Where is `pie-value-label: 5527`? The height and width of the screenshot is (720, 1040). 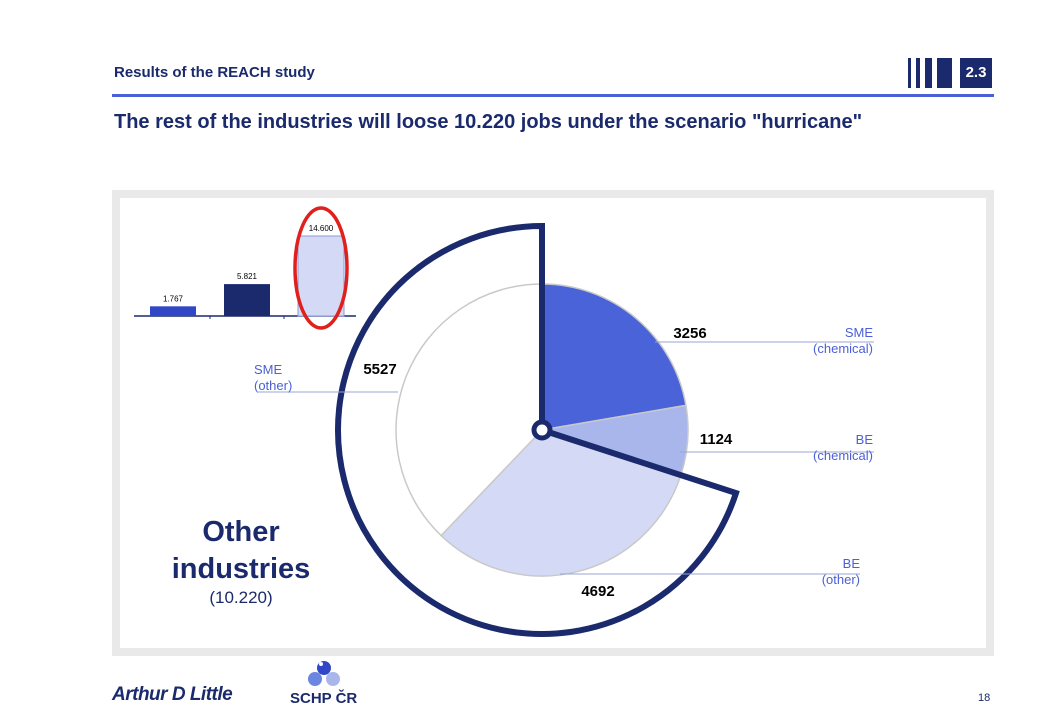
pie-value-label: 5527 is located at coordinates (379, 369).